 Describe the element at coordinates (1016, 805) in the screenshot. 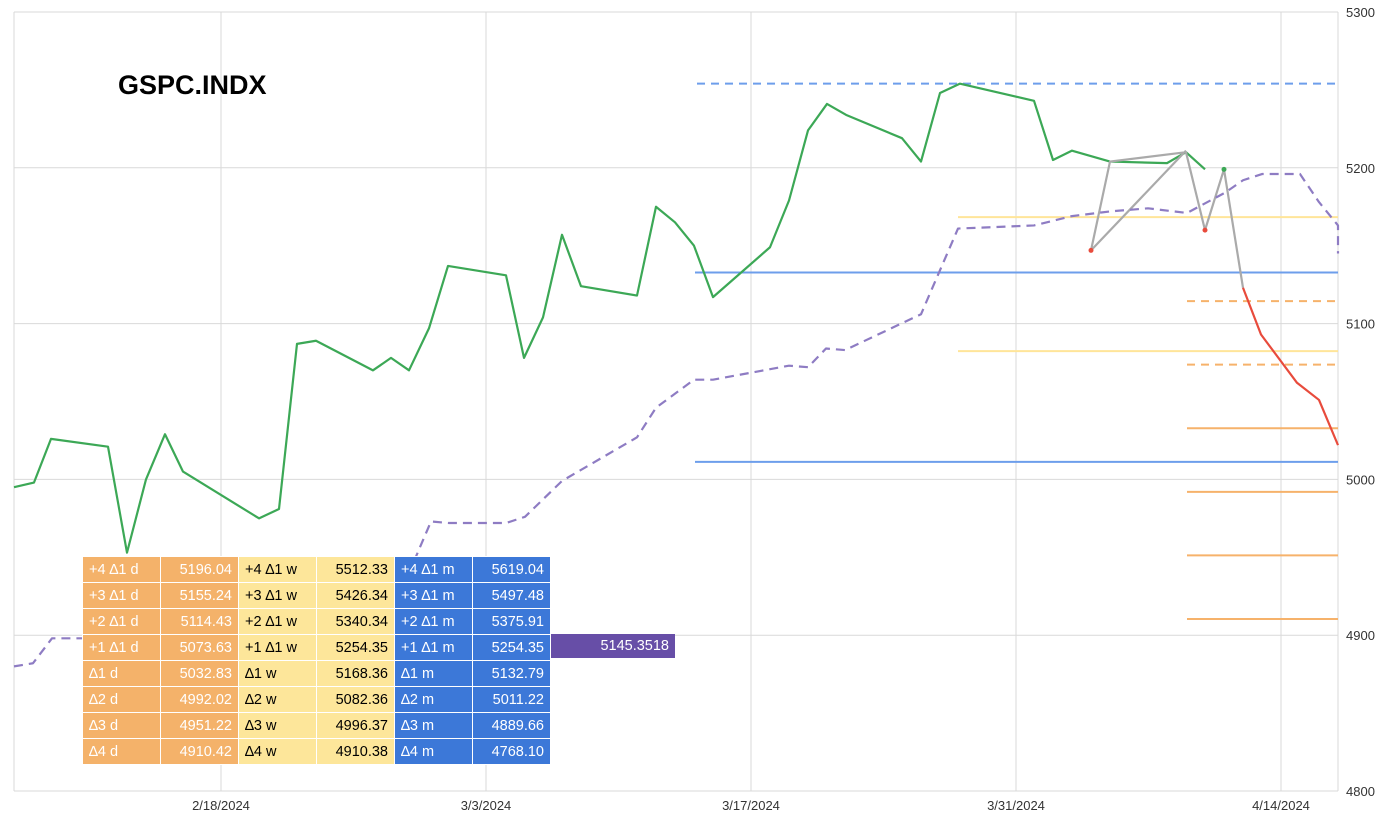

I see `x-tick-label: 3/31/2024` at that location.